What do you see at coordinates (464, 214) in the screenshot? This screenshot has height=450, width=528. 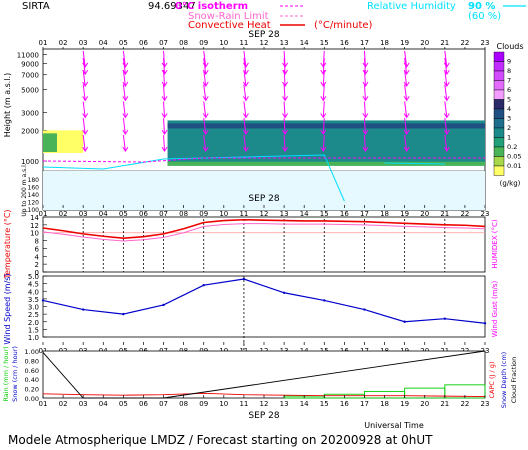 I see `hour-tick-label: 22` at bounding box center [464, 214].